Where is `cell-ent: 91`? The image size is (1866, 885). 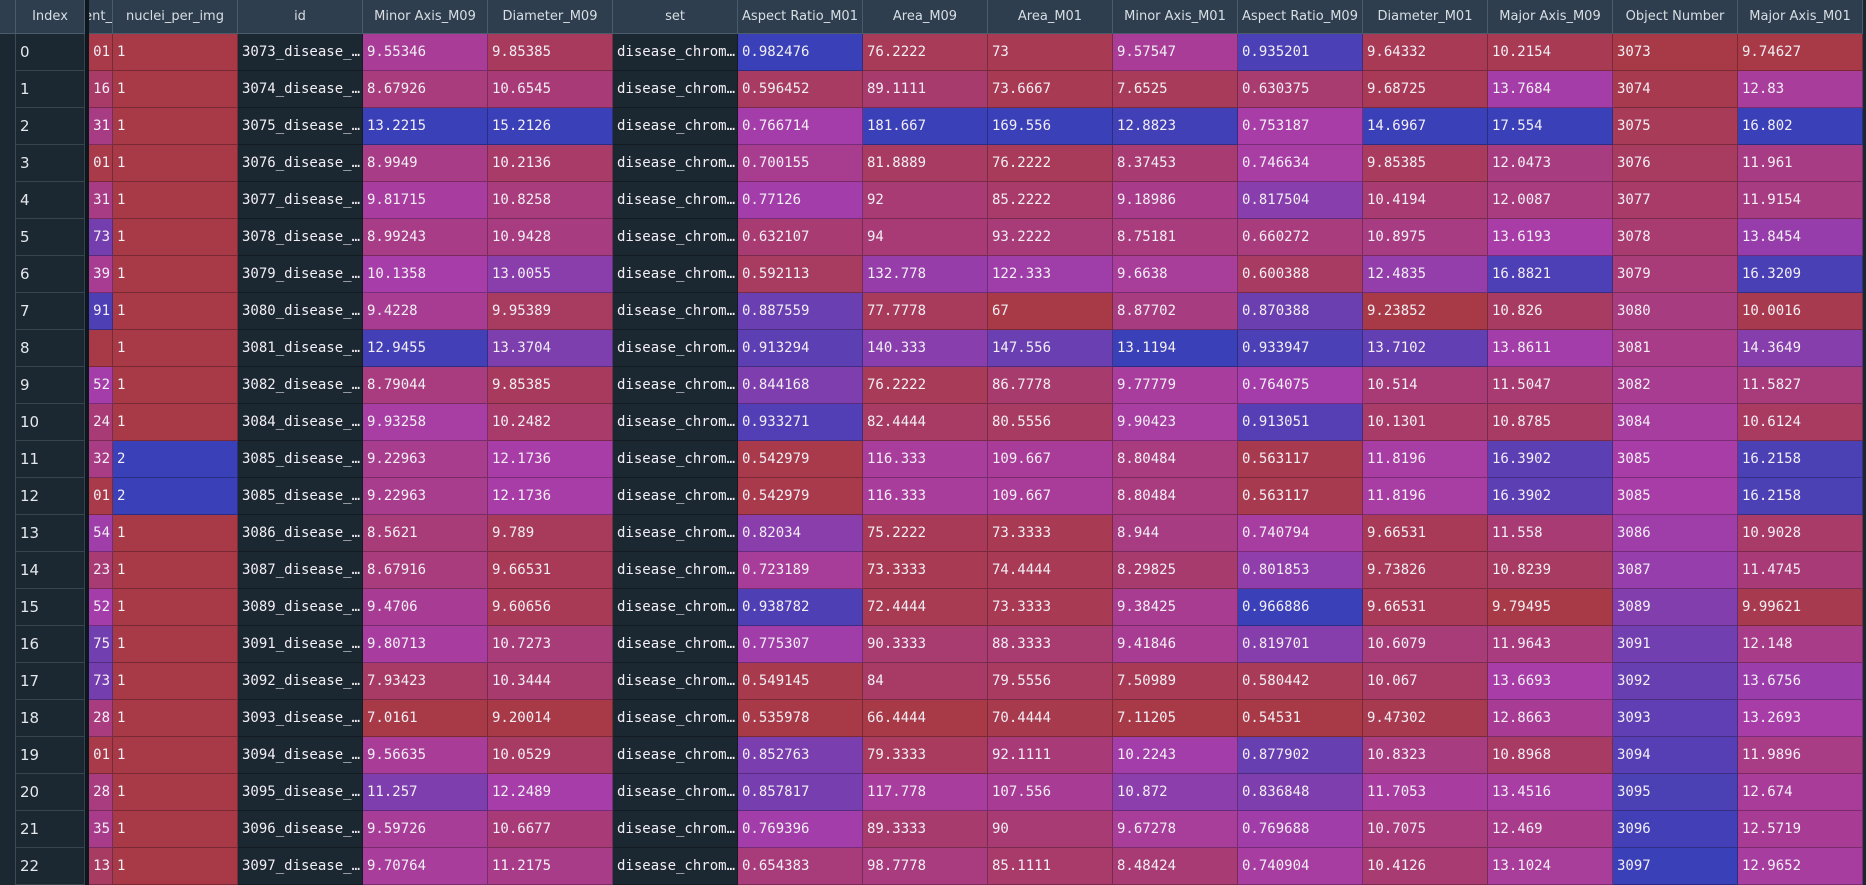
cell-ent: 91 is located at coordinates (101, 311).